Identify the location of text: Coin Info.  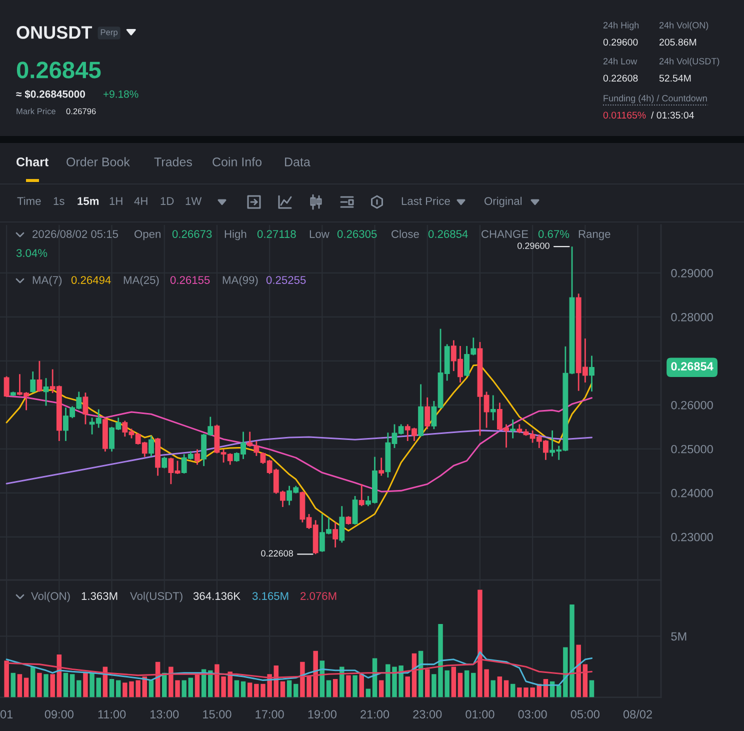
(237, 161).